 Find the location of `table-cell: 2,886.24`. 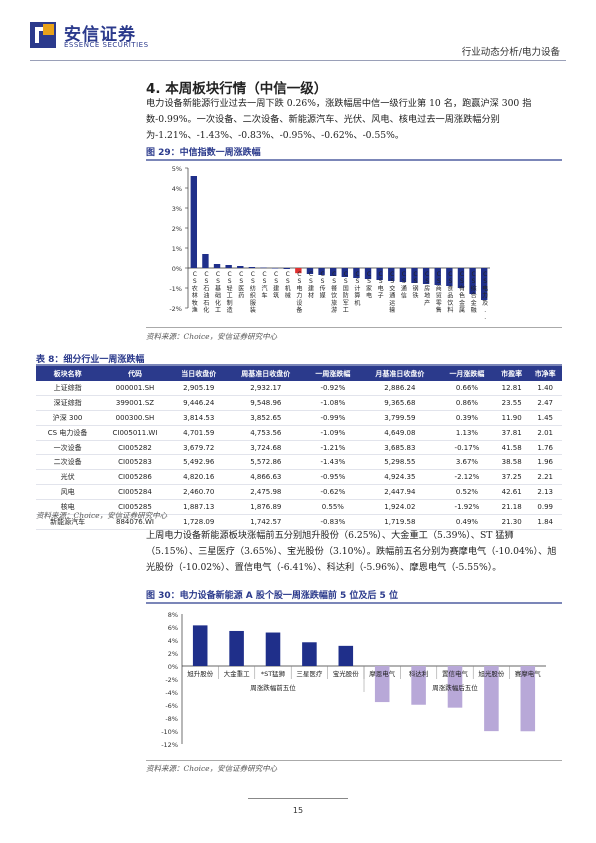

table-cell: 2,886.24 is located at coordinates (399, 388).